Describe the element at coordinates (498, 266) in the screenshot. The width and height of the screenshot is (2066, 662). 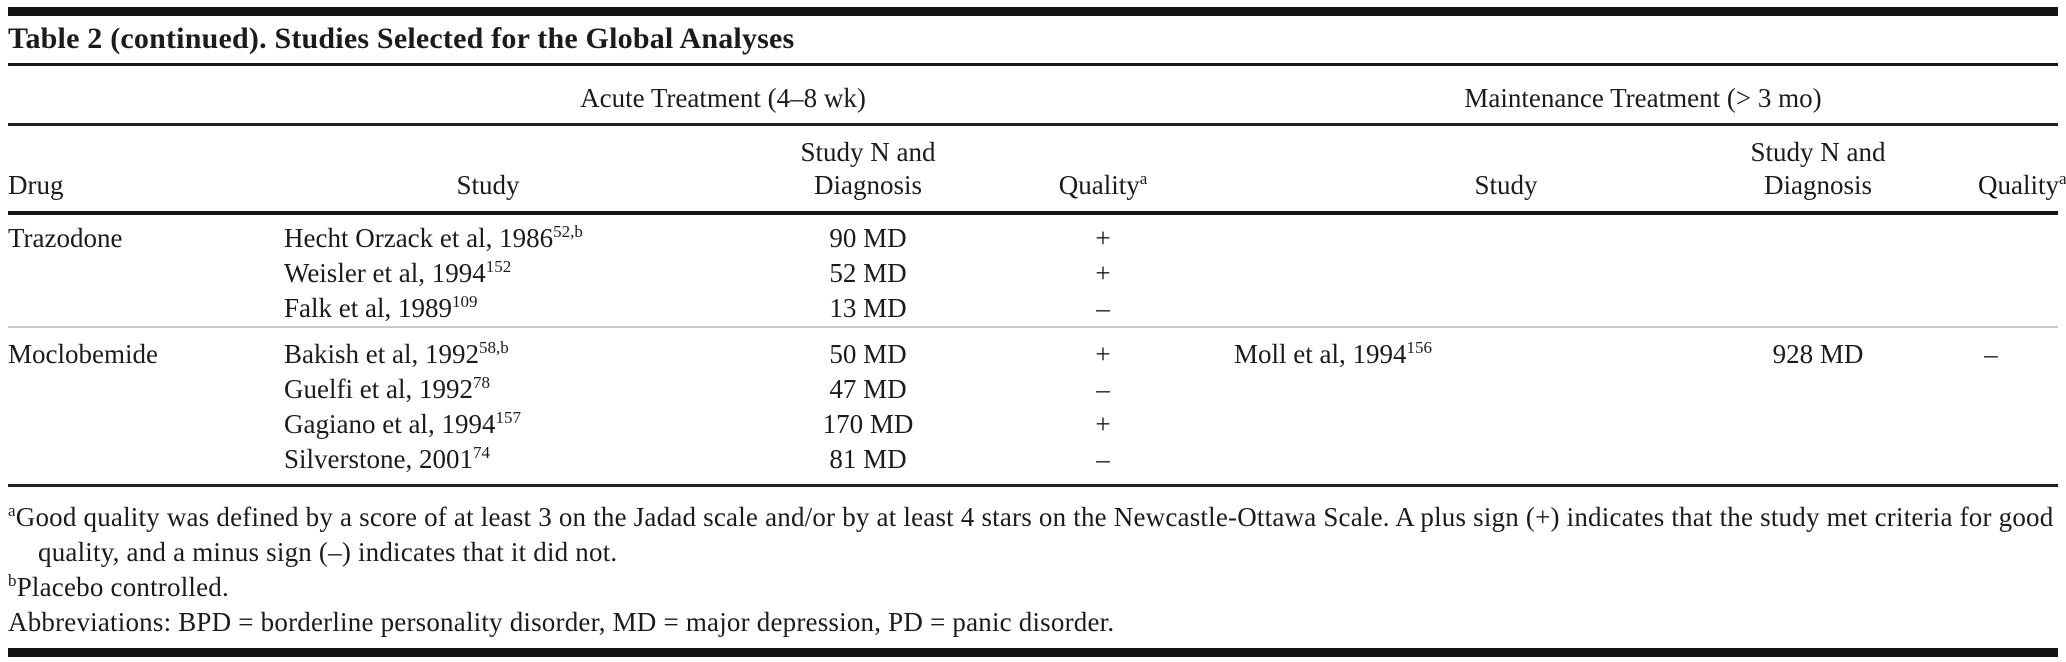
I see `reference-superscript: 152` at that location.